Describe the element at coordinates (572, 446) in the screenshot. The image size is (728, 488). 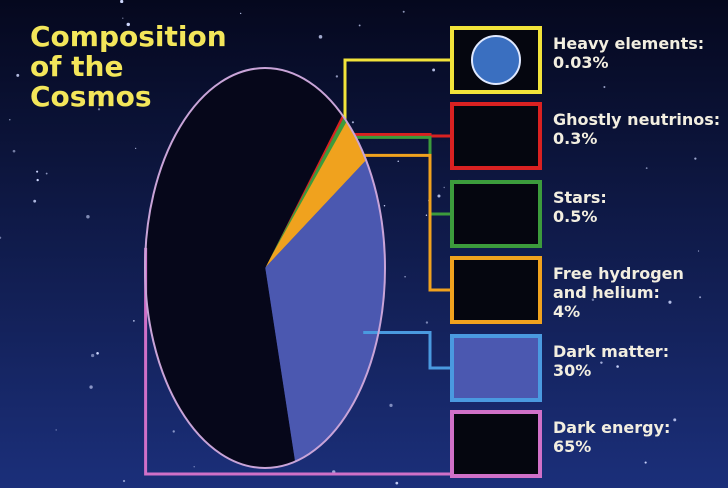
I see `value-label: 65%` at that location.